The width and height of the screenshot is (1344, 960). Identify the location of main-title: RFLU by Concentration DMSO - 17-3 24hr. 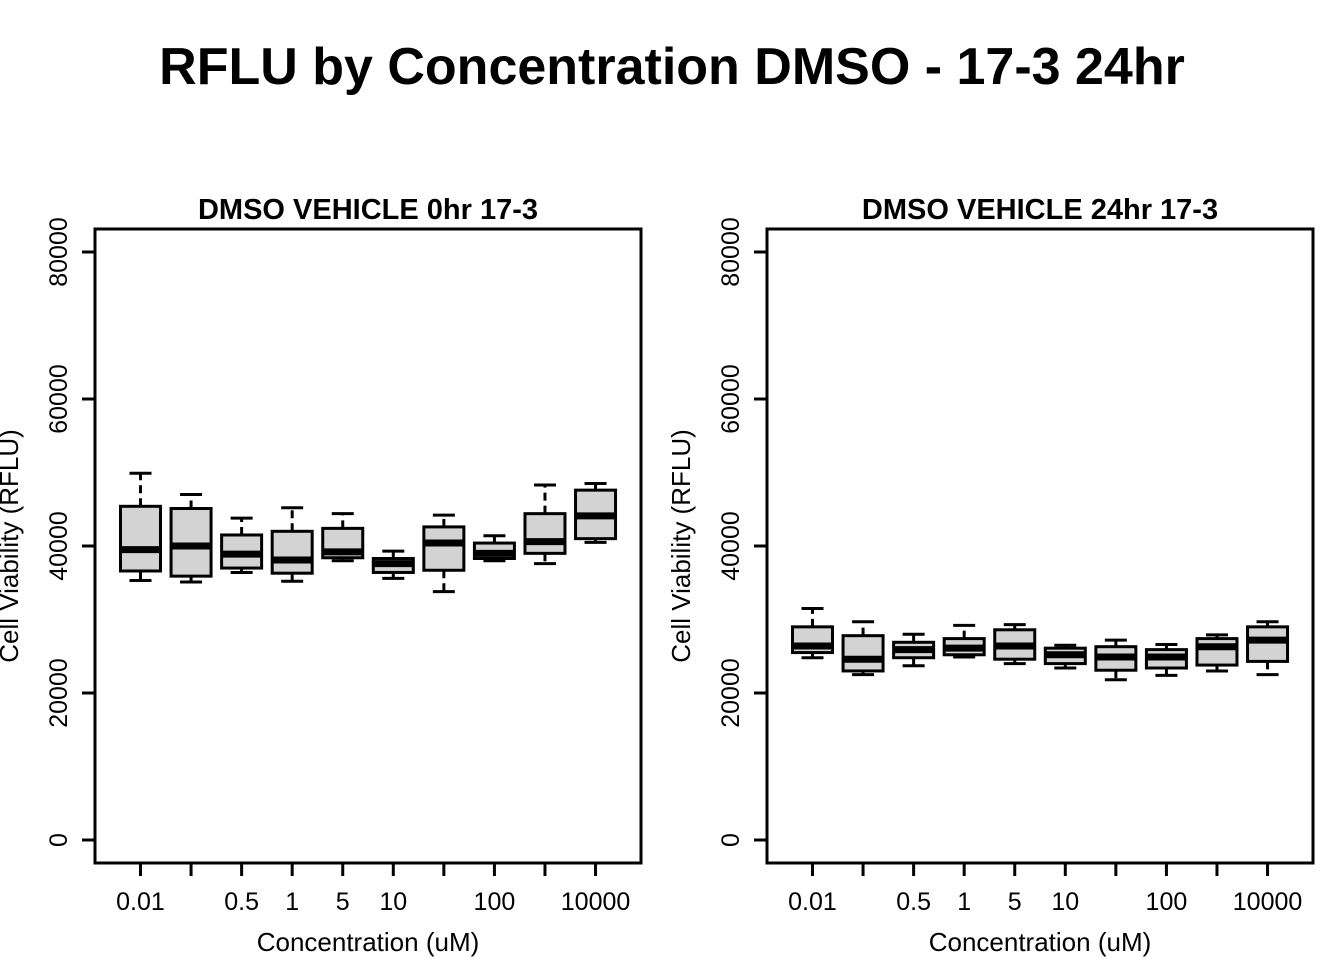
(672, 67).